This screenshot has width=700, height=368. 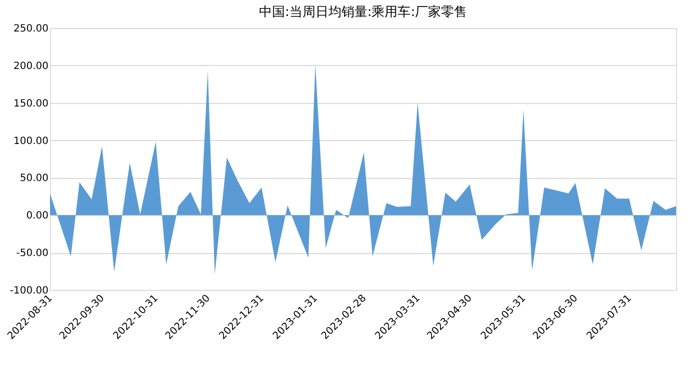 What do you see at coordinates (37, 216) in the screenshot?
I see `y-tick-label: 0.00` at bounding box center [37, 216].